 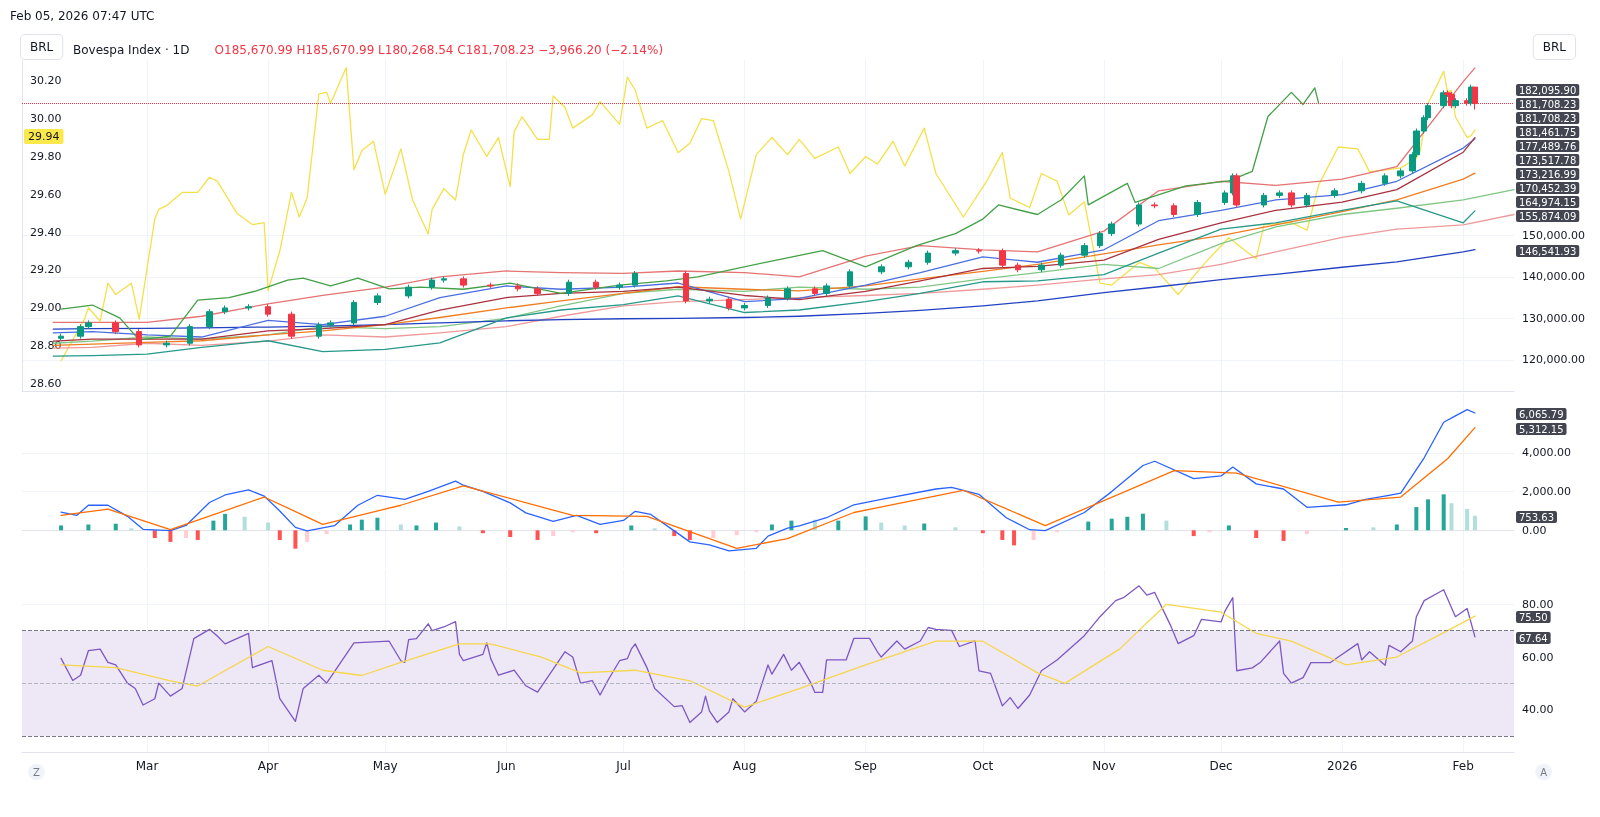 What do you see at coordinates (1538, 710) in the screenshot?
I see `y-tick-label: 40.00` at bounding box center [1538, 710].